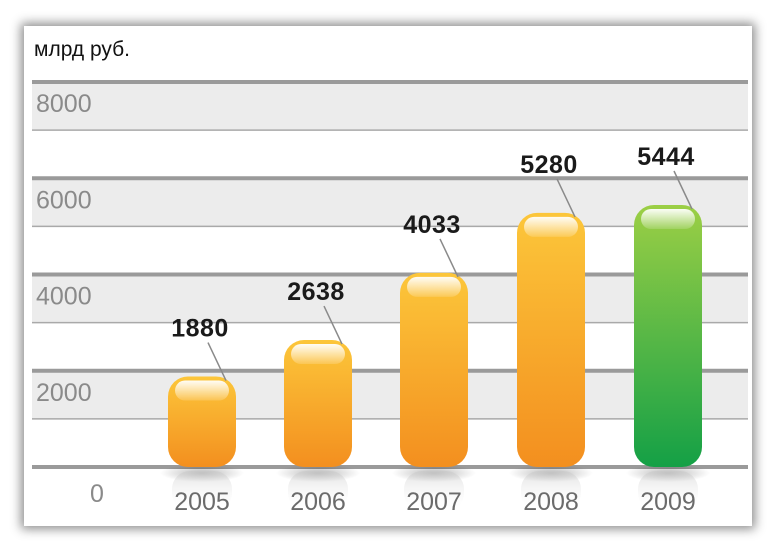  I want to click on value-label: 5280, so click(549, 165).